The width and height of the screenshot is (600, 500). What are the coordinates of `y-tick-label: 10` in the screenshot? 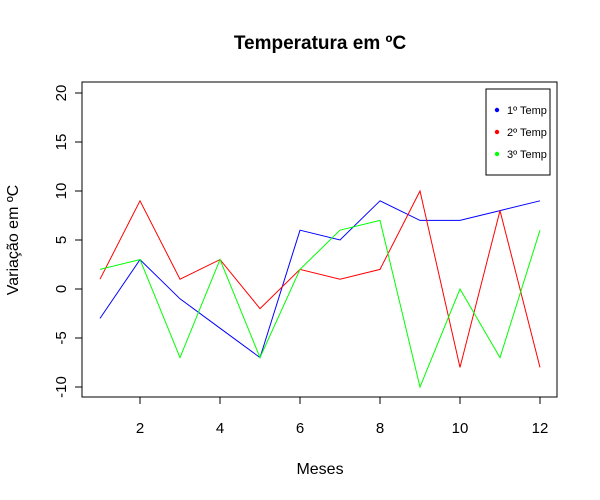 It's located at (61, 191).